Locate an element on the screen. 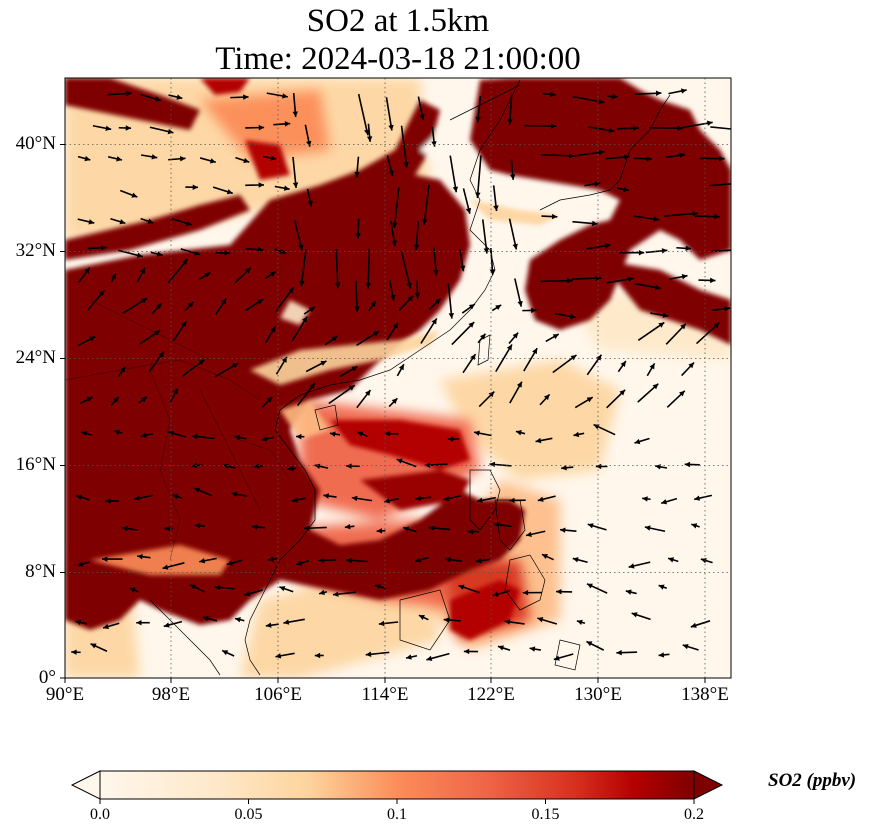  colorbar-tick-0: 0.0 is located at coordinates (100, 814).